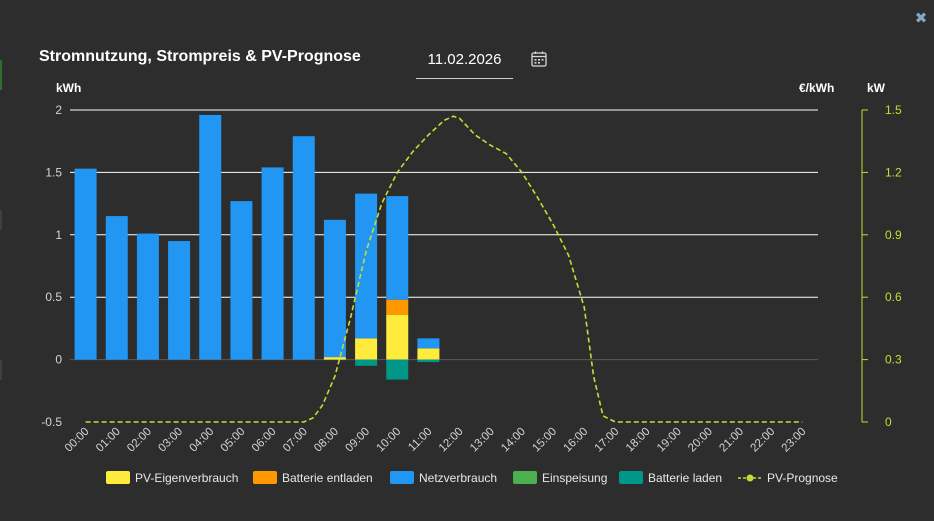  I want to click on y-left-tick-label: 0, so click(58, 360).